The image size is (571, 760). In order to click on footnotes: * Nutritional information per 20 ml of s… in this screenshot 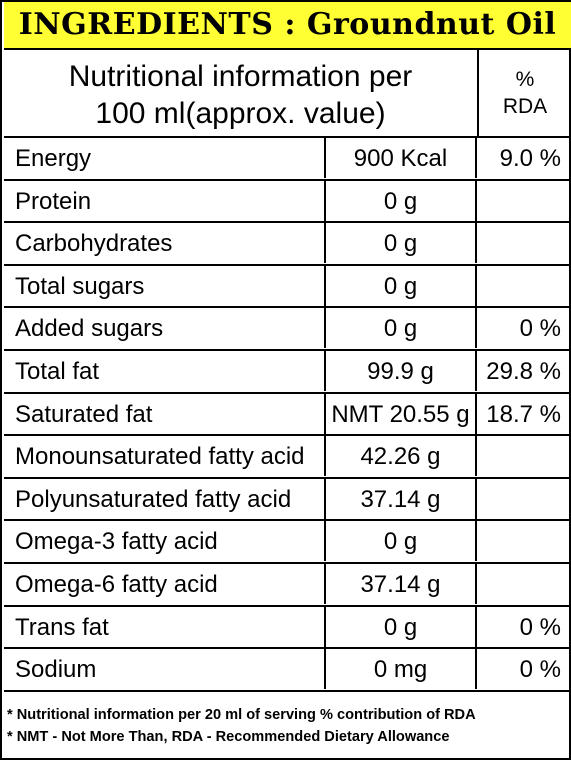, I will do `click(287, 725)`.